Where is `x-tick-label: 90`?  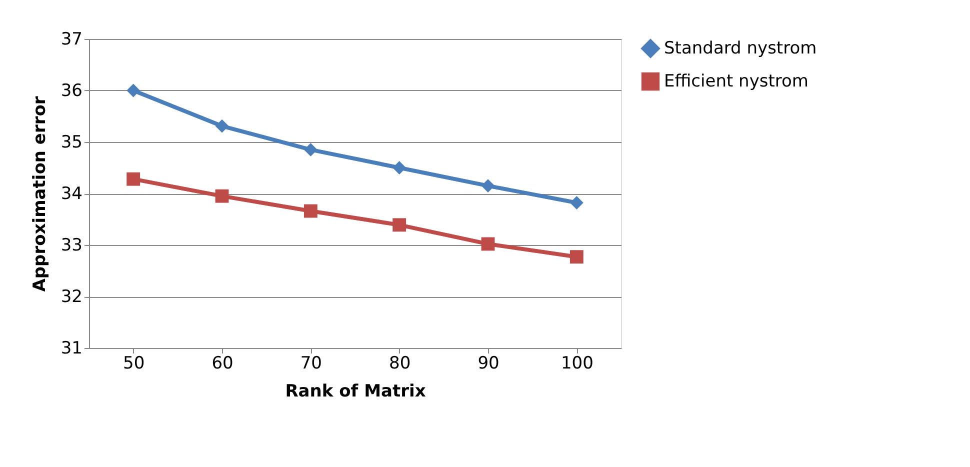 x-tick-label: 90 is located at coordinates (489, 364).